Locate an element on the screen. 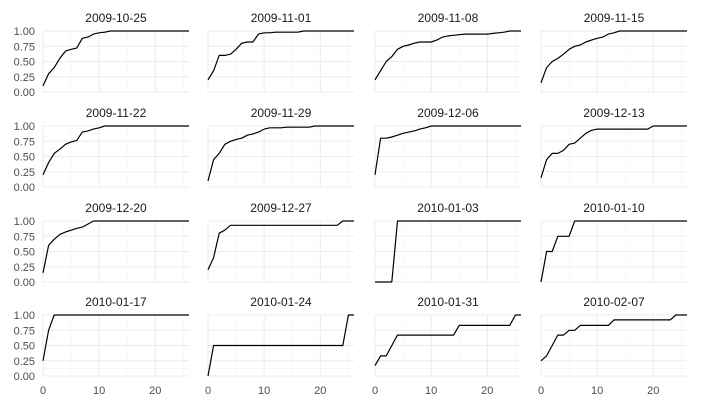 Image resolution: width=707 pixels, height=412 pixels. facet-panel: 2009-11-01 is located at coordinates (280, 52).